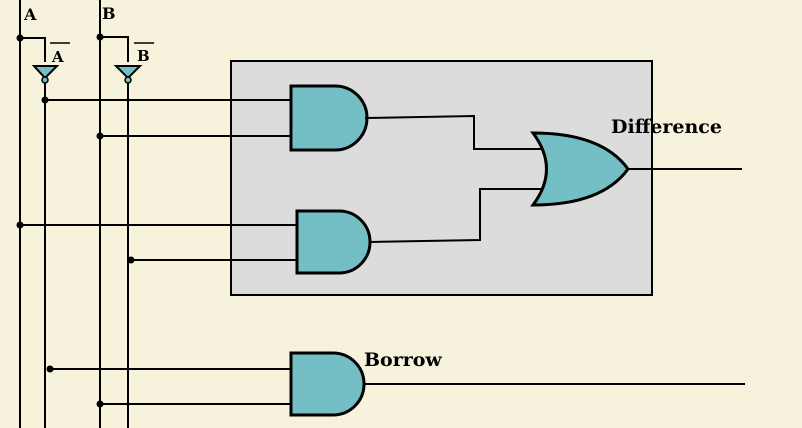  I want to click on input-a-not-label: A, so click(57, 57).